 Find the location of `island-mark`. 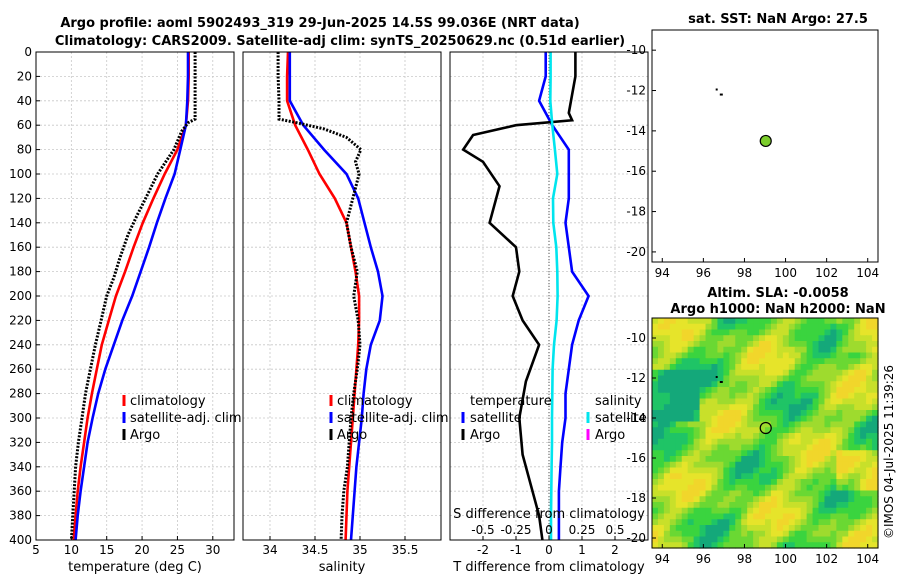

island-mark is located at coordinates (716, 89).